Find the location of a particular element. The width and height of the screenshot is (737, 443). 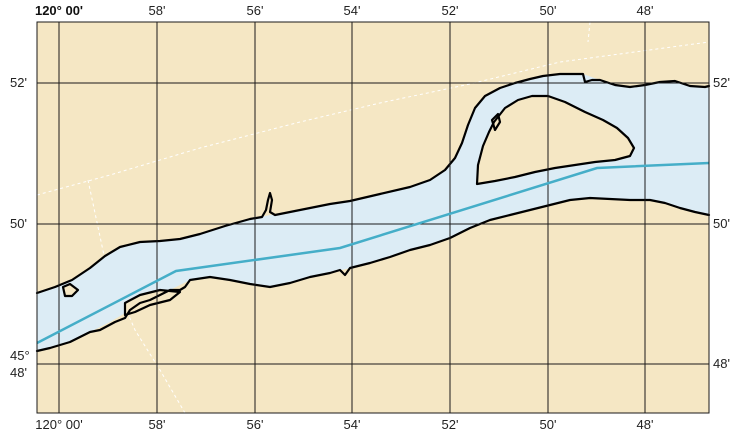

longitude-label-bottom: 120° 00' is located at coordinates (59, 424).